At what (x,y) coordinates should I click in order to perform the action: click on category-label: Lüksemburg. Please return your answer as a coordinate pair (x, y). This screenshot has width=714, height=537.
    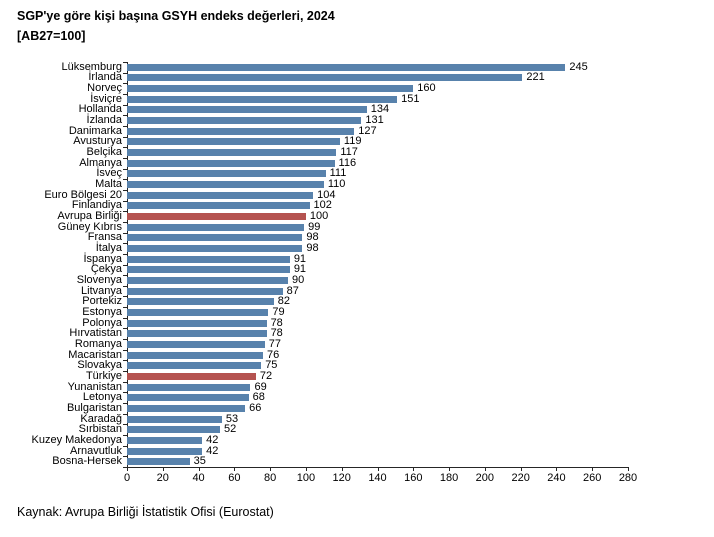
    Looking at the image, I should click on (91, 66).